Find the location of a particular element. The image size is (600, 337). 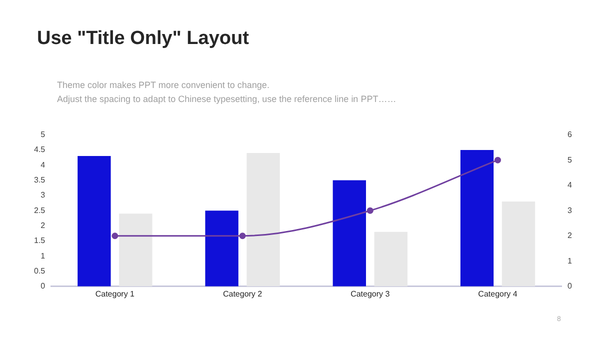

y2-tick-label: 2 is located at coordinates (570, 235).